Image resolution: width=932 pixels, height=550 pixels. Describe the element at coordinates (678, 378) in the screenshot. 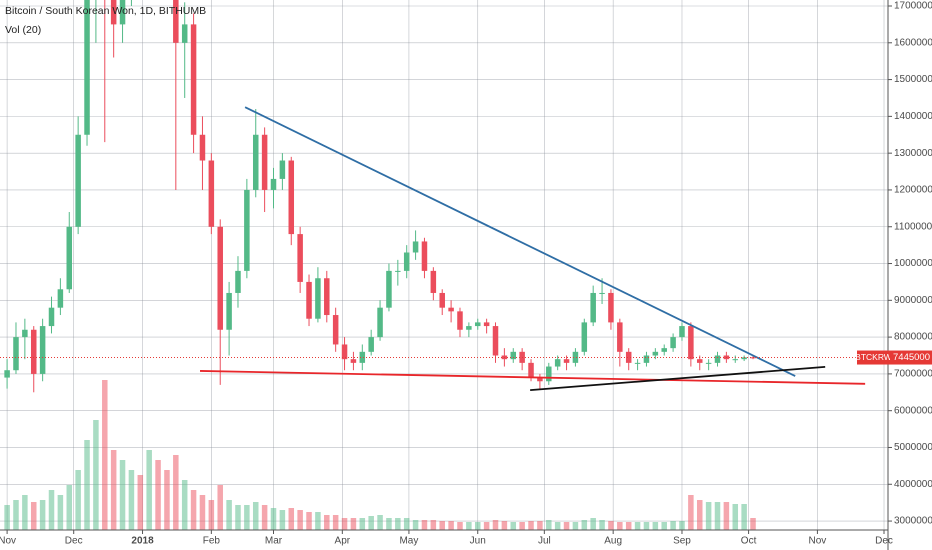

I see `trend-line` at that location.